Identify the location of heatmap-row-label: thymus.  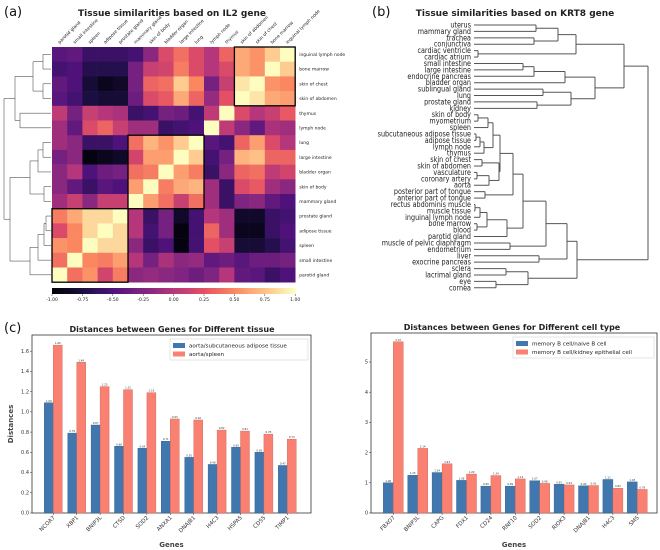
(308, 114).